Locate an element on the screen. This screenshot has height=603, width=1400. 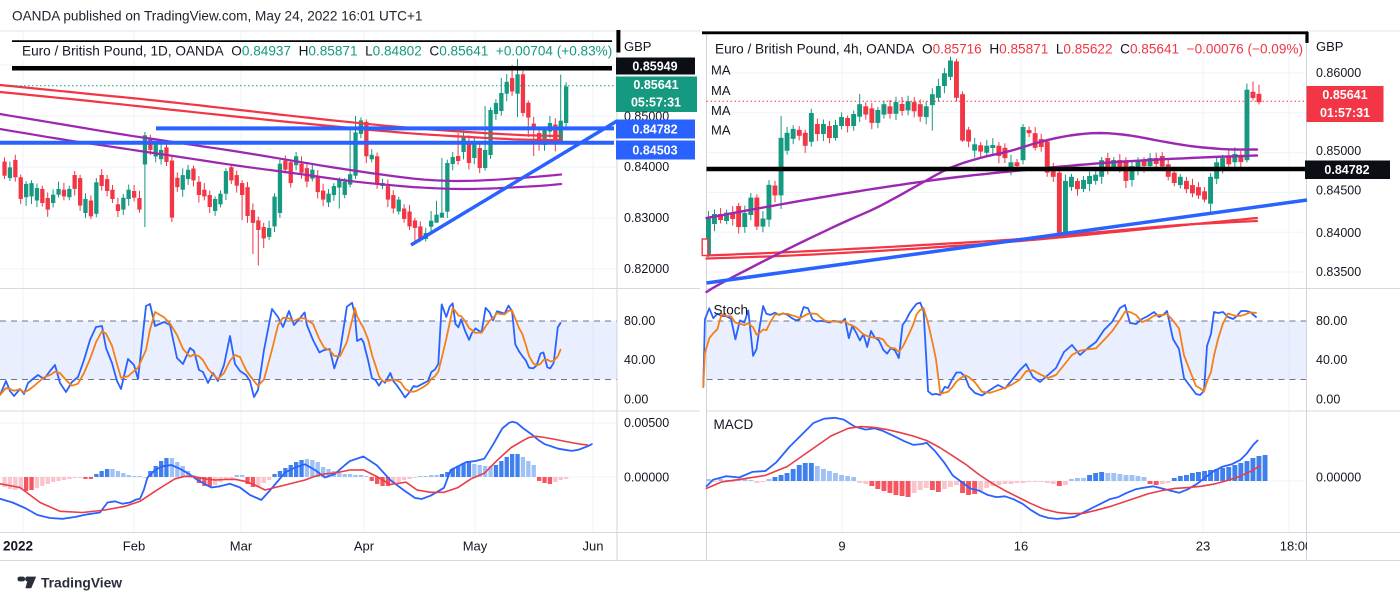
svg-text: Feb is located at coordinates (134, 546).